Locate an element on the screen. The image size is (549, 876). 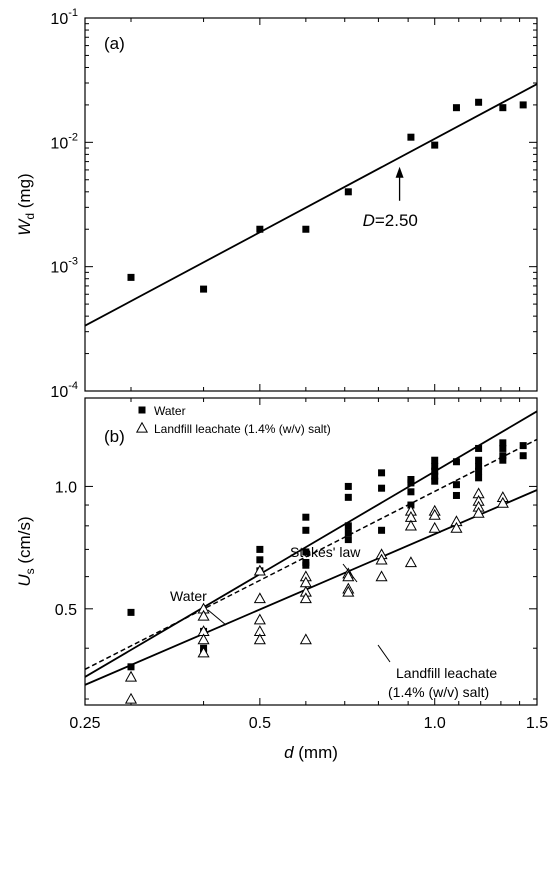
x-tick-label: 1.0 is located at coordinates (435, 723).